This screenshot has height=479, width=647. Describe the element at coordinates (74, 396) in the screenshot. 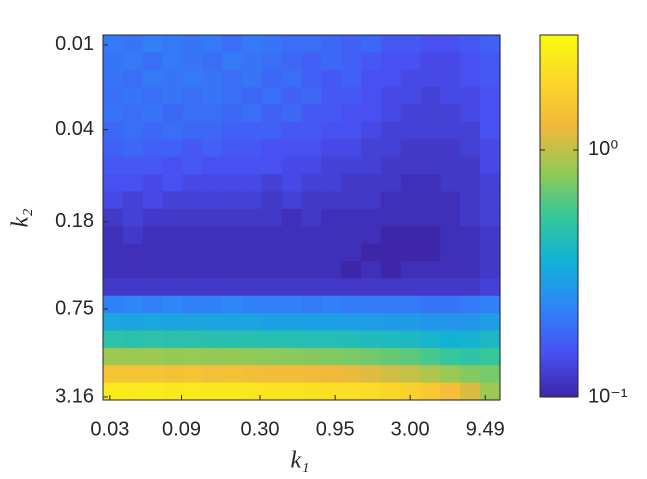

I see `y-tick-label: 3.16` at that location.